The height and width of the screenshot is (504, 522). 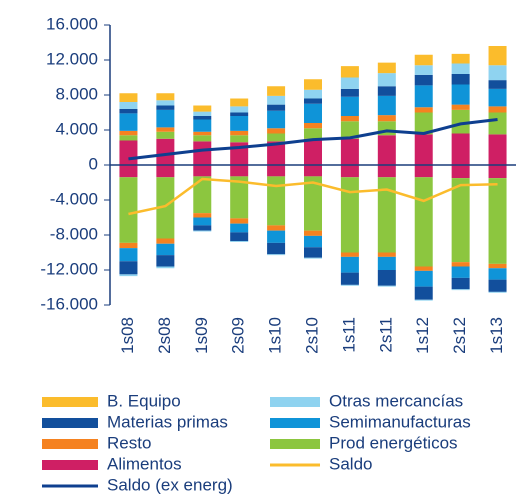 I want to click on x-tick-label: 2s12, so click(x=459, y=335).